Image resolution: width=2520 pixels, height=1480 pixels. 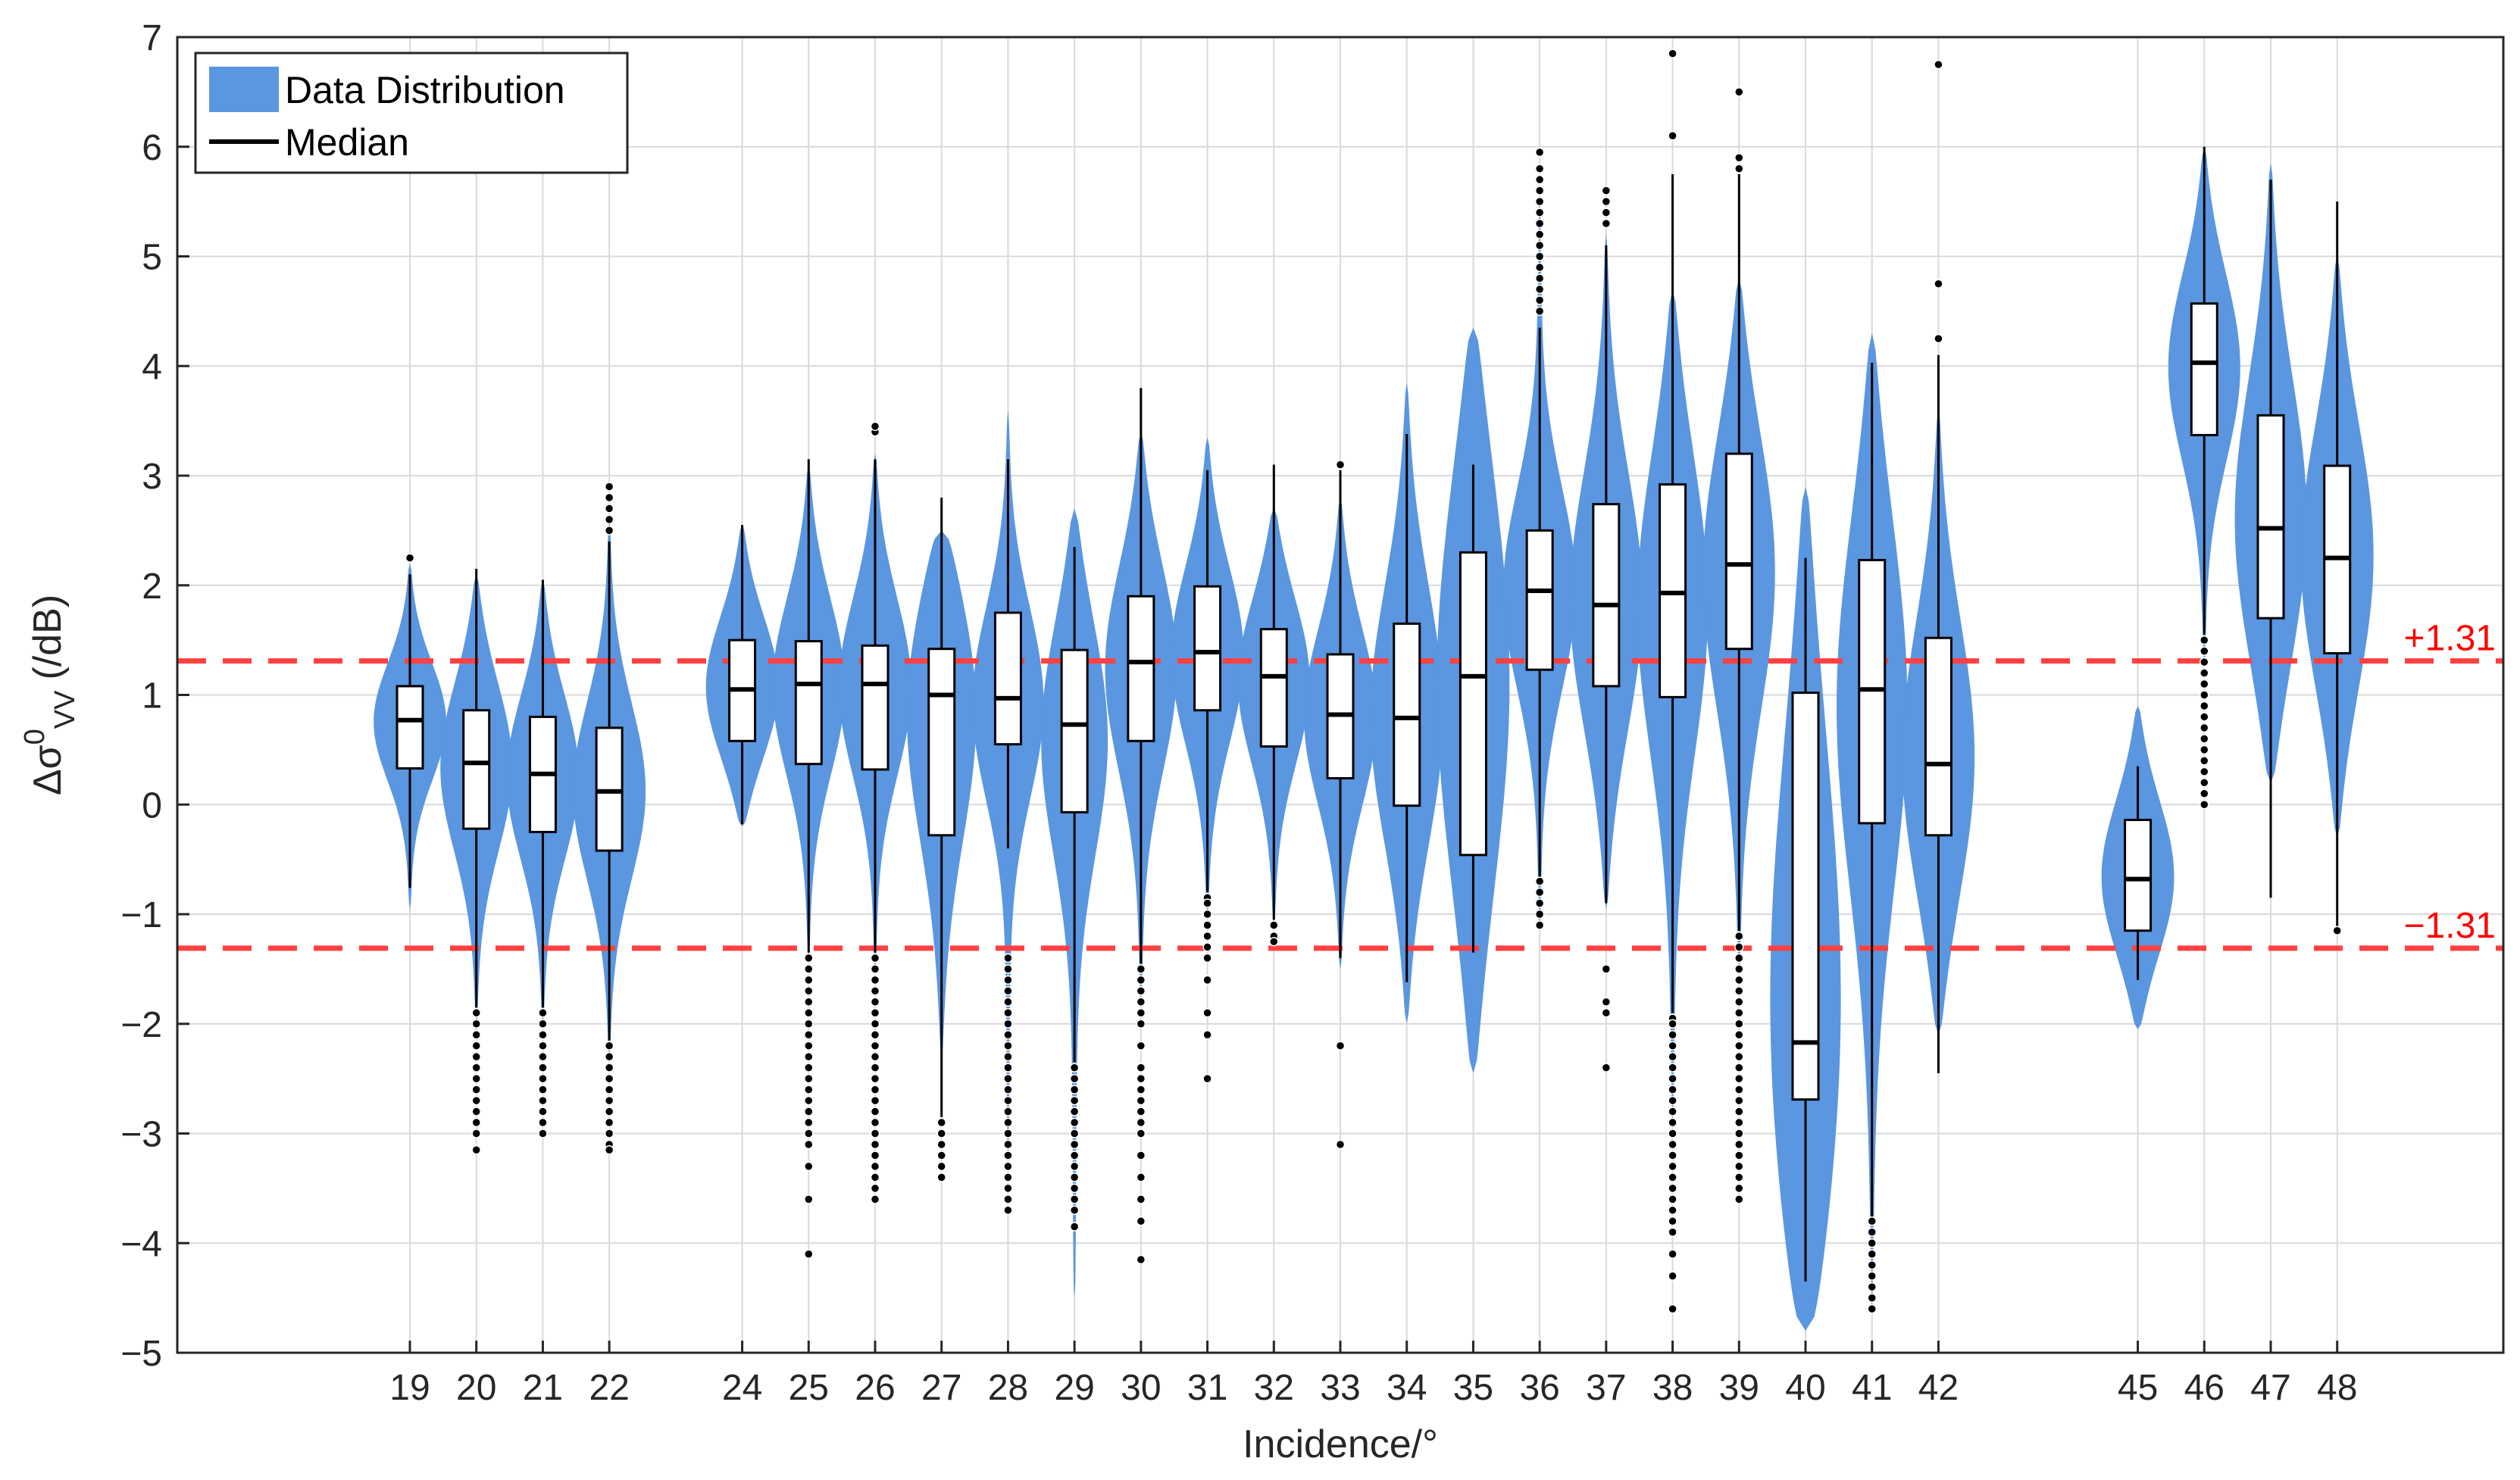 I want to click on x-tick-label: 30, so click(x=1141, y=1388).